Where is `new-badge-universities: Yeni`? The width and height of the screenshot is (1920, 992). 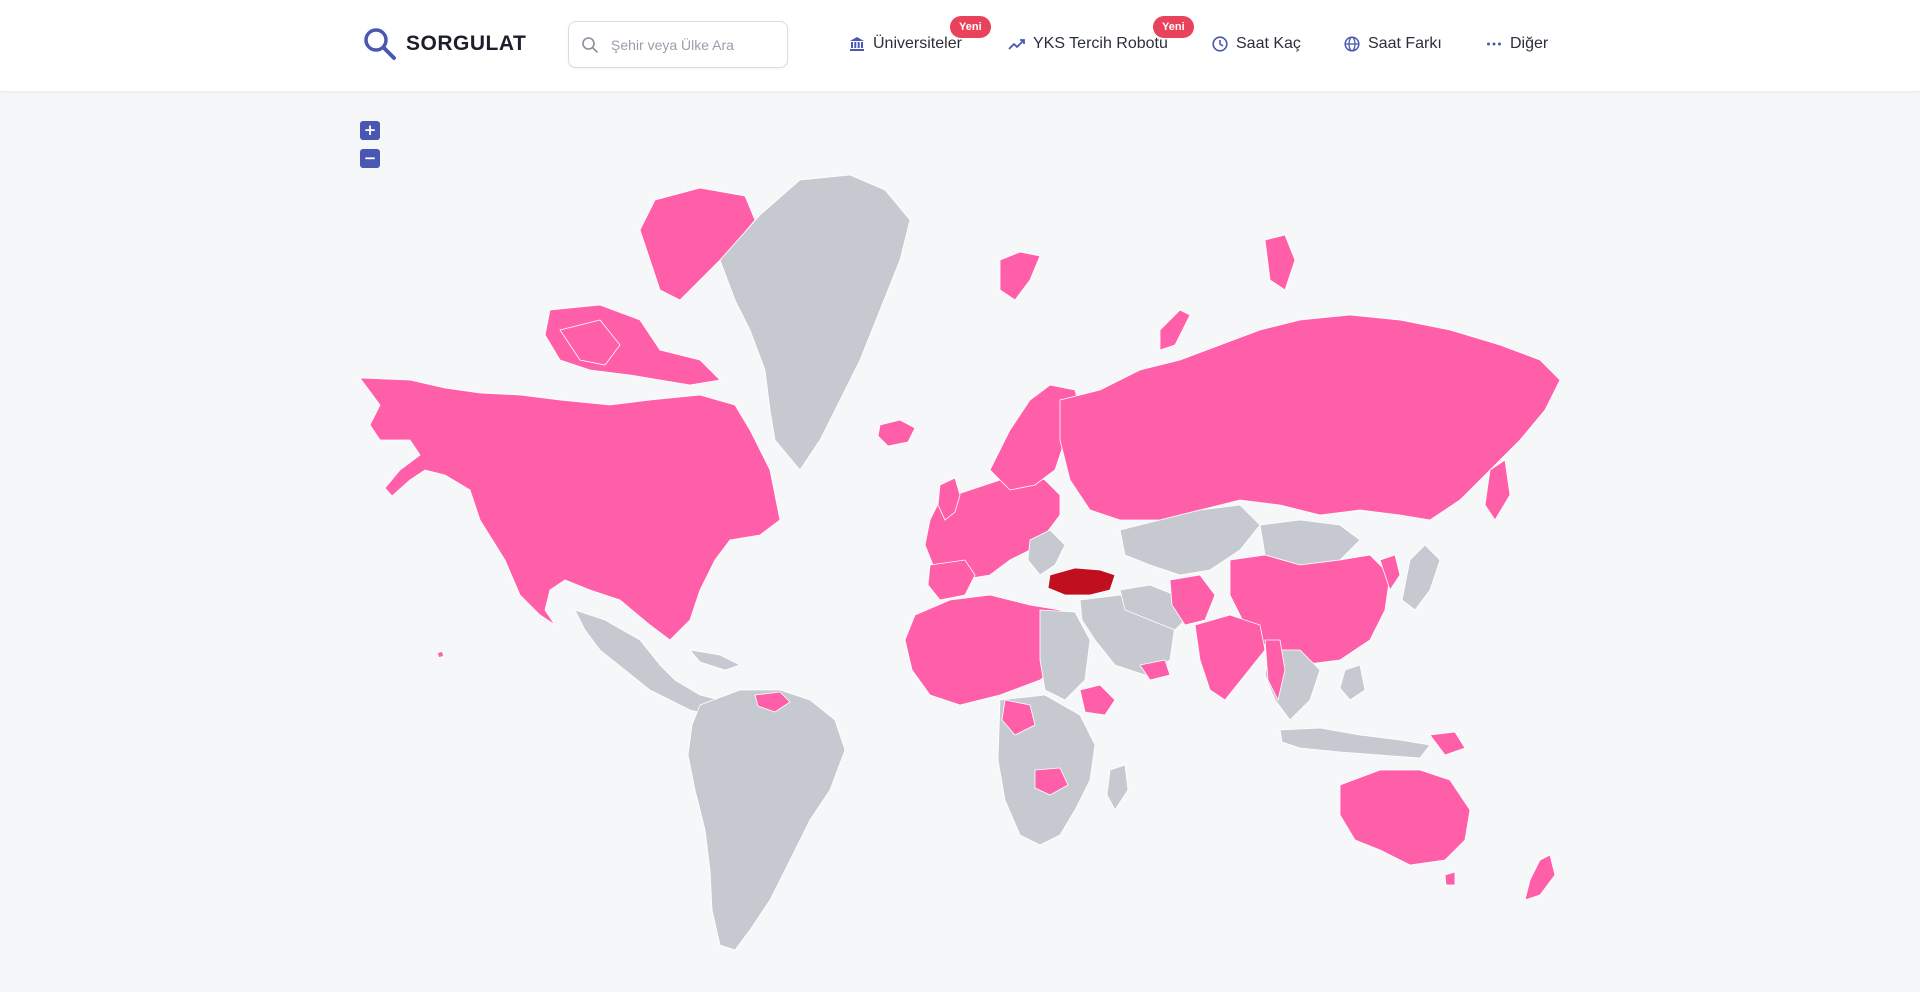 new-badge-universities: Yeni is located at coordinates (970, 27).